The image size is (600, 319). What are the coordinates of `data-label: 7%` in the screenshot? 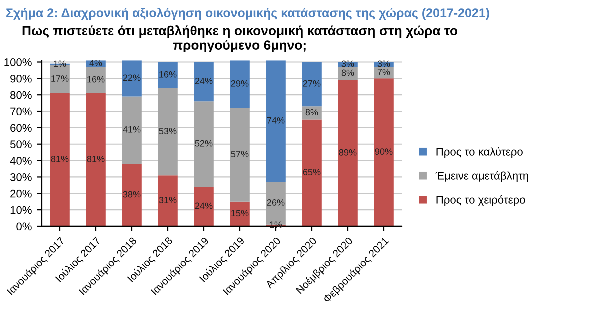 It's located at (384, 72).